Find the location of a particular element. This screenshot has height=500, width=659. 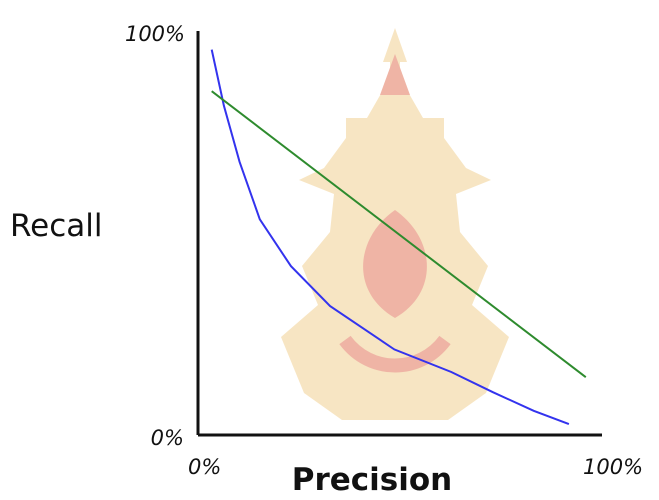

y-axis-title: Recall is located at coordinates (56, 226).